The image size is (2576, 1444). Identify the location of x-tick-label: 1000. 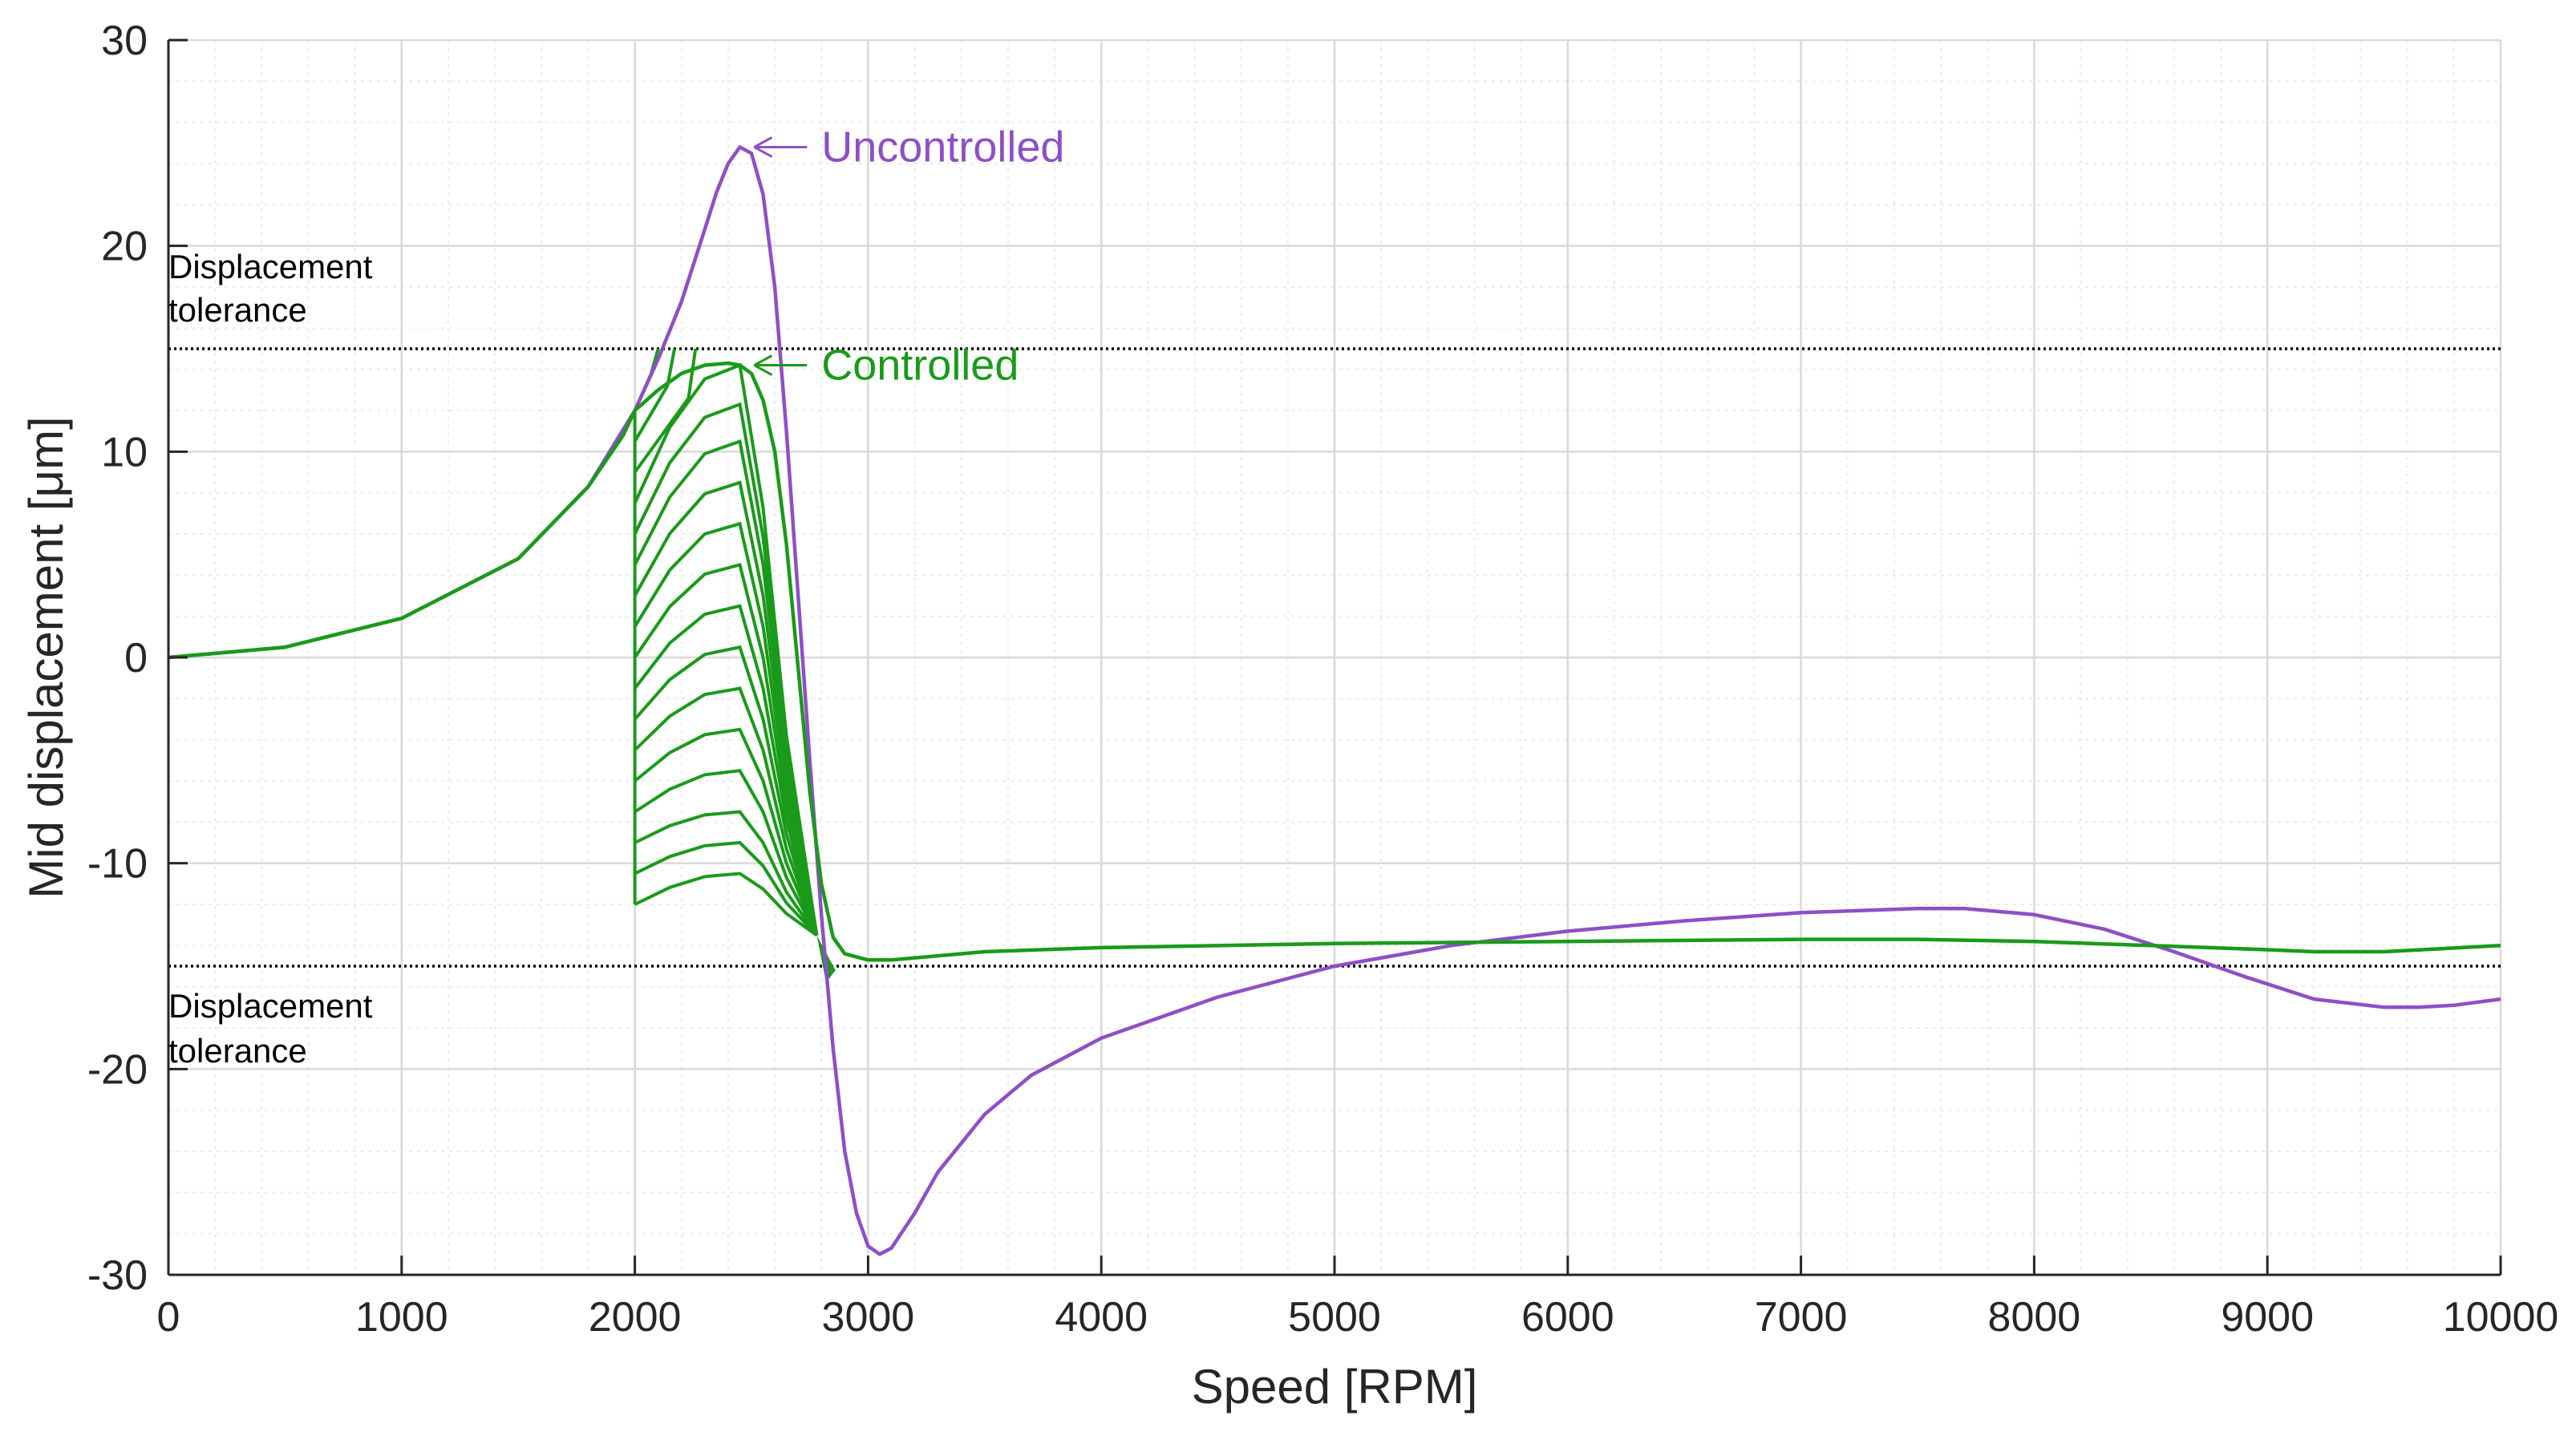
(401, 1317).